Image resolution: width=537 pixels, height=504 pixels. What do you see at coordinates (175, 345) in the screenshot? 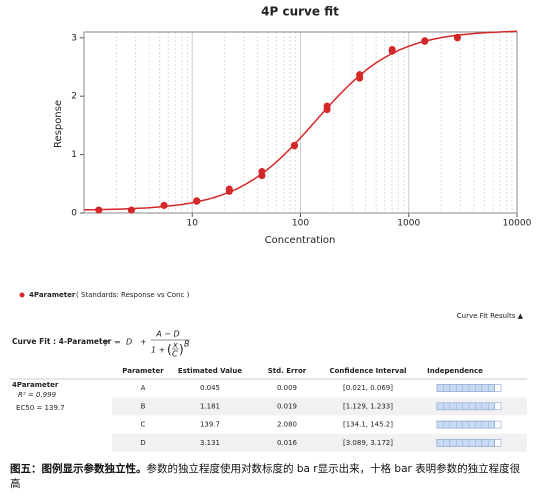
I see `formula-x: x` at bounding box center [175, 345].